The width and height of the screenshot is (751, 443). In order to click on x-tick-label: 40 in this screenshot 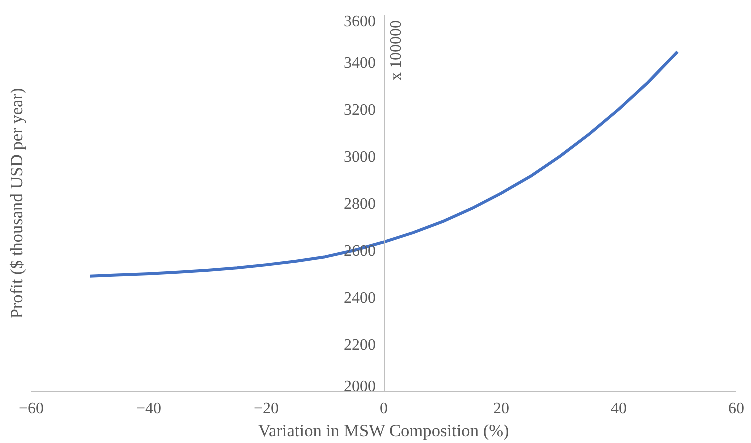, I will do `click(619, 409)`.